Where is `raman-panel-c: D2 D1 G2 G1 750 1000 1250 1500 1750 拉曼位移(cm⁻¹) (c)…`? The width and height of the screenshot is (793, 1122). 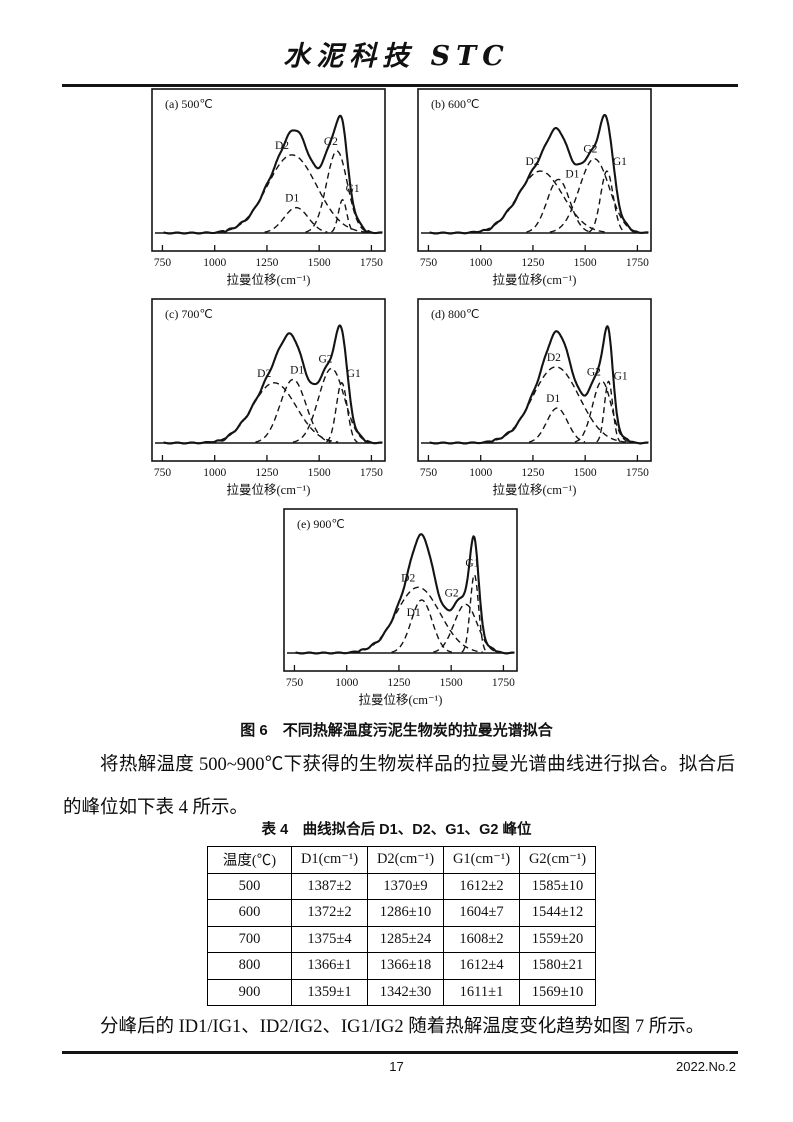 raman-panel-c: D2 D1 G2 G1 750 1000 1250 1500 1750 拉曼位移(cm⁻¹) (c)… is located at coordinates (269, 398).